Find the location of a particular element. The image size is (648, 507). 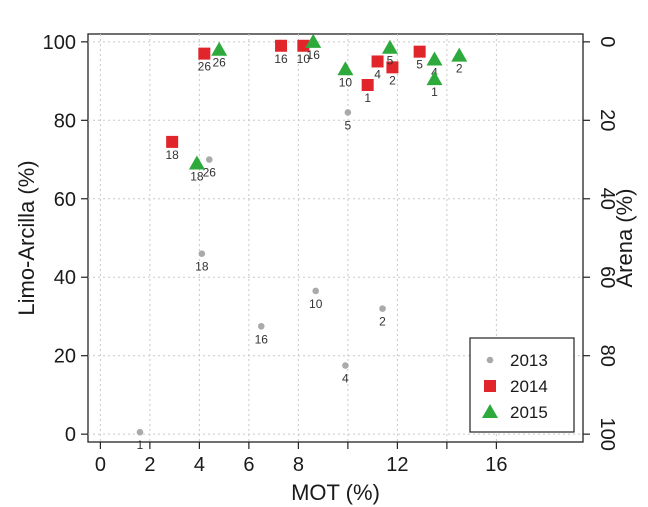

legend-marker-2014 is located at coordinates (490, 386).